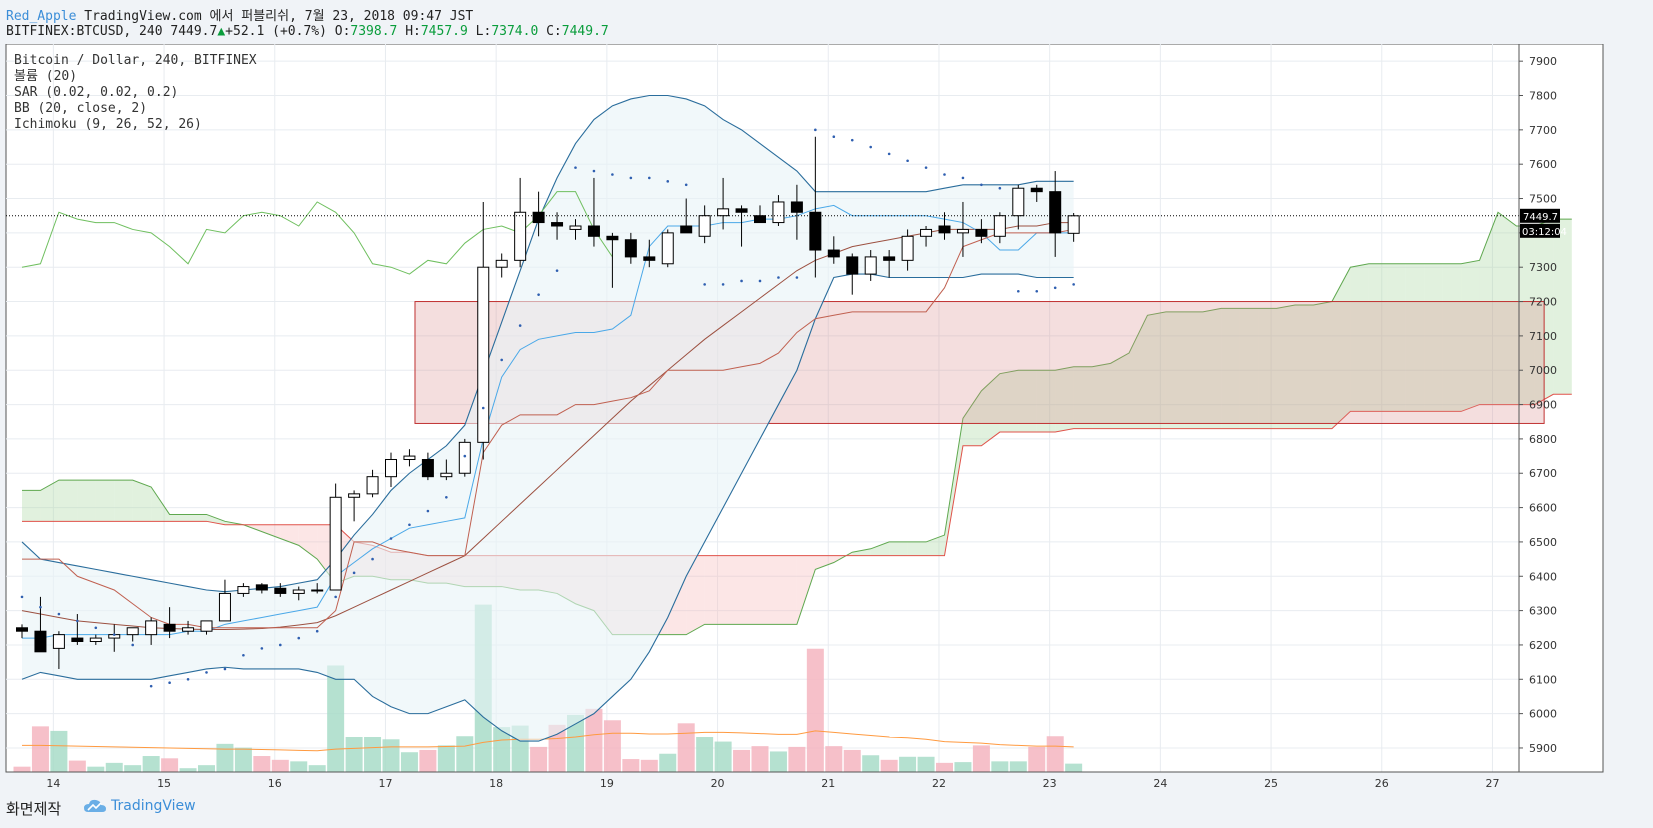  I want to click on legend-line: Bitcoin / Dollar, 240, BITFINEX, so click(135, 60).